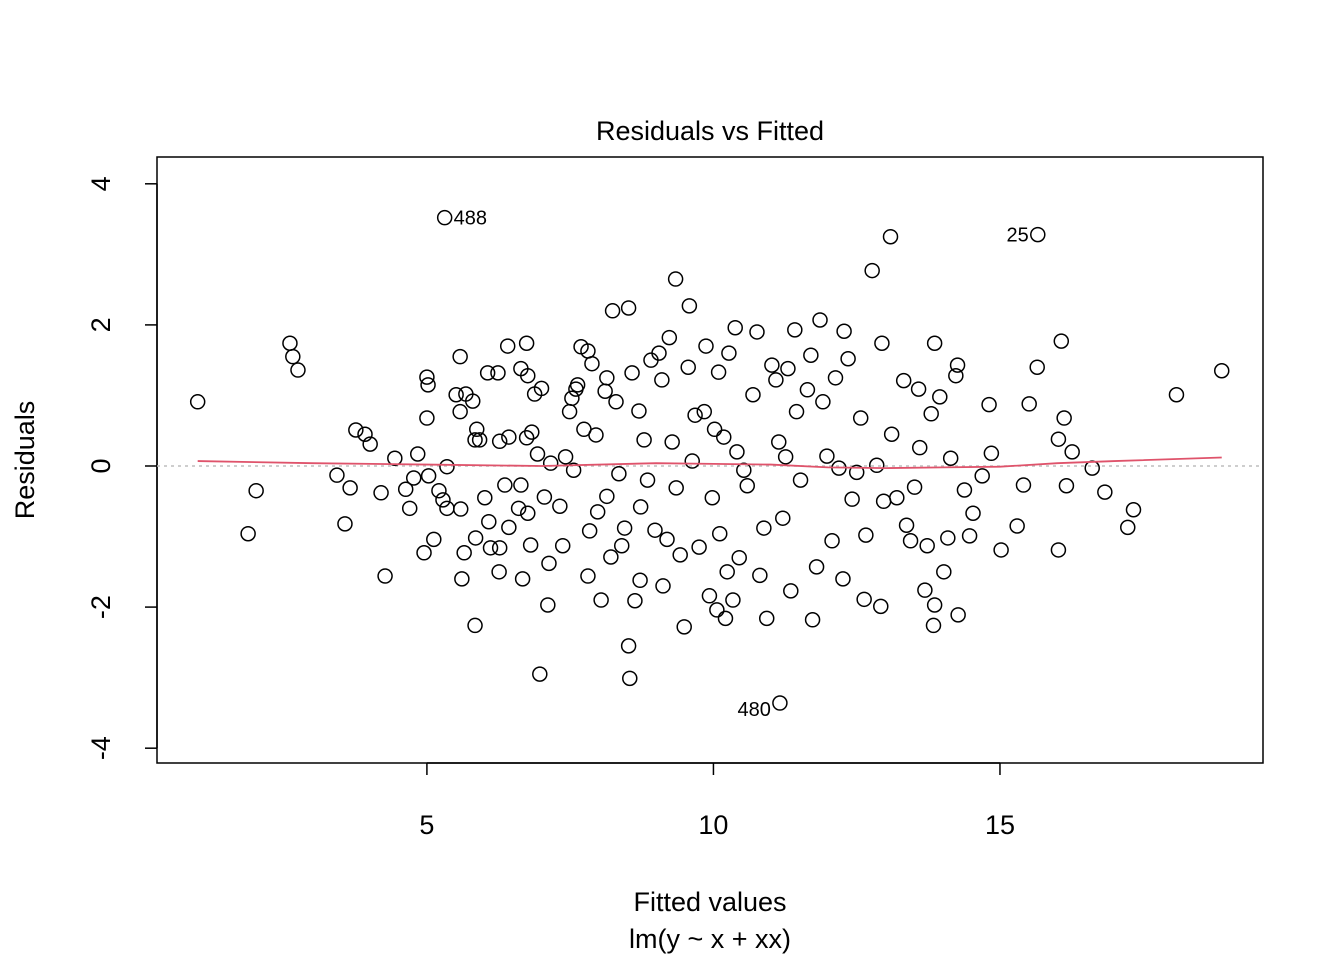 This screenshot has width=1344, height=960. I want to click on x-axis-label: Fitted values, so click(709, 902).